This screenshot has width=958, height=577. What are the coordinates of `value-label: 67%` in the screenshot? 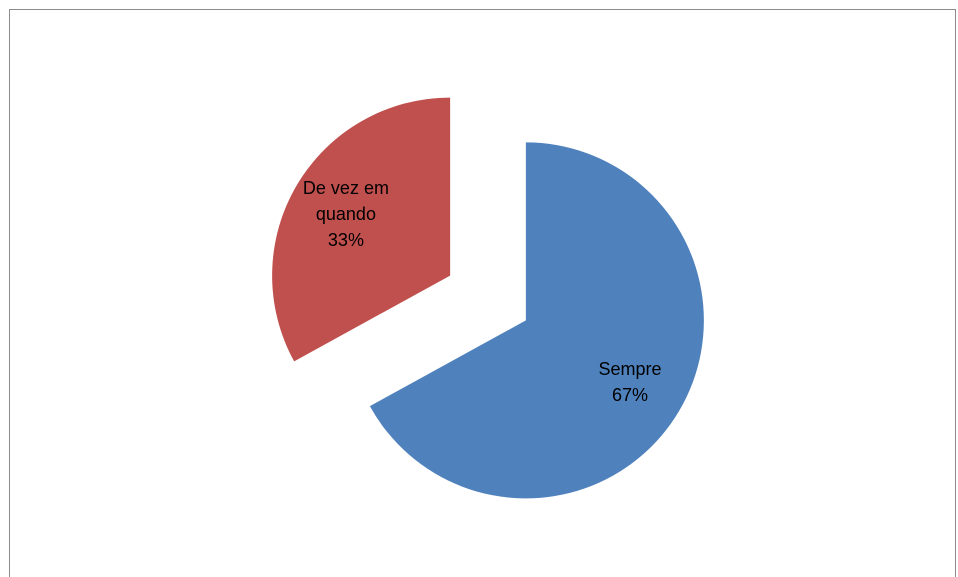 It's located at (630, 395).